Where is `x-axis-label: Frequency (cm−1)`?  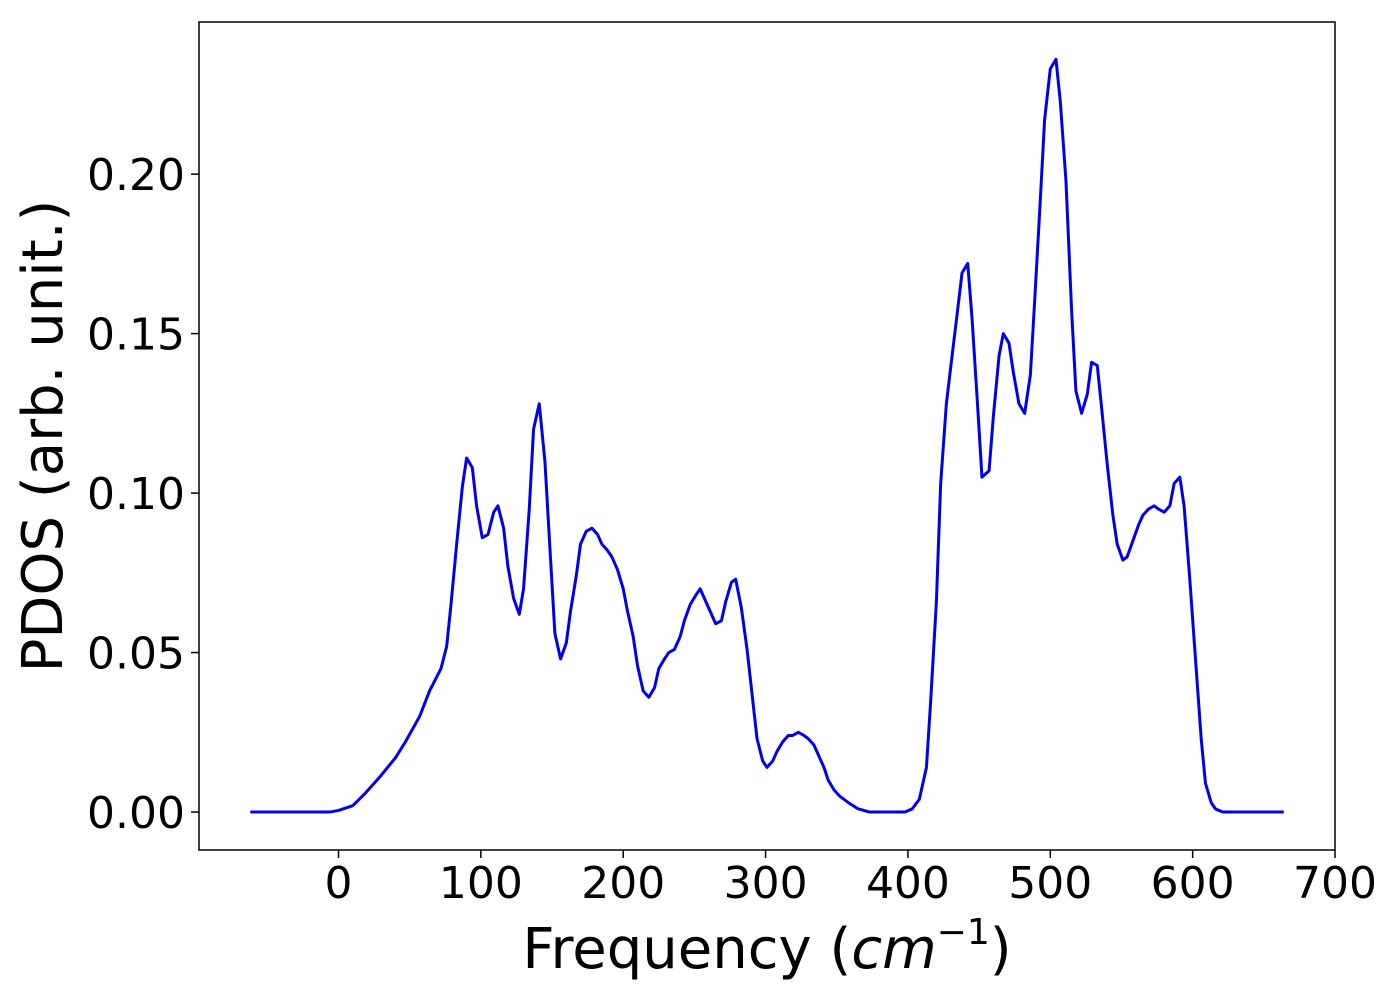
x-axis-label: Frequency (cm−1) is located at coordinates (766, 947).